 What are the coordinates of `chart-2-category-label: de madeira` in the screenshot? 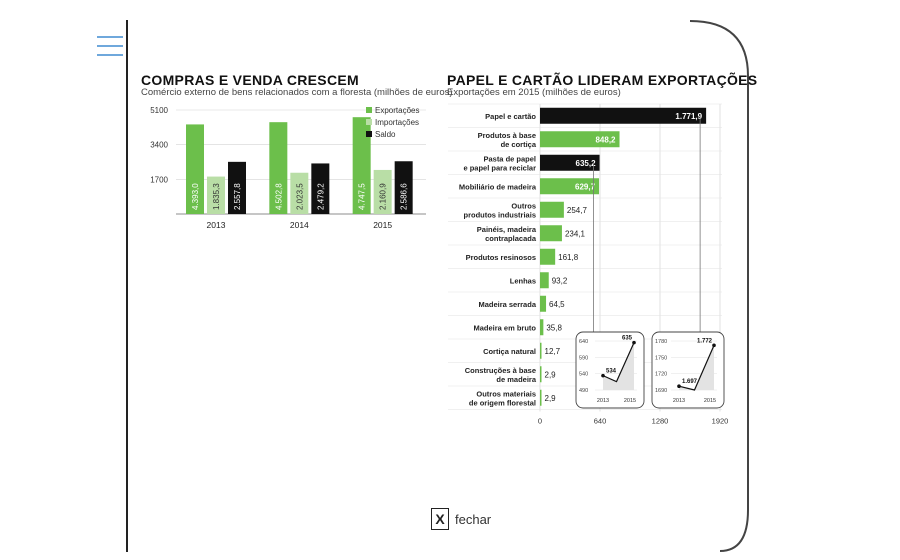 It's located at (516, 379).